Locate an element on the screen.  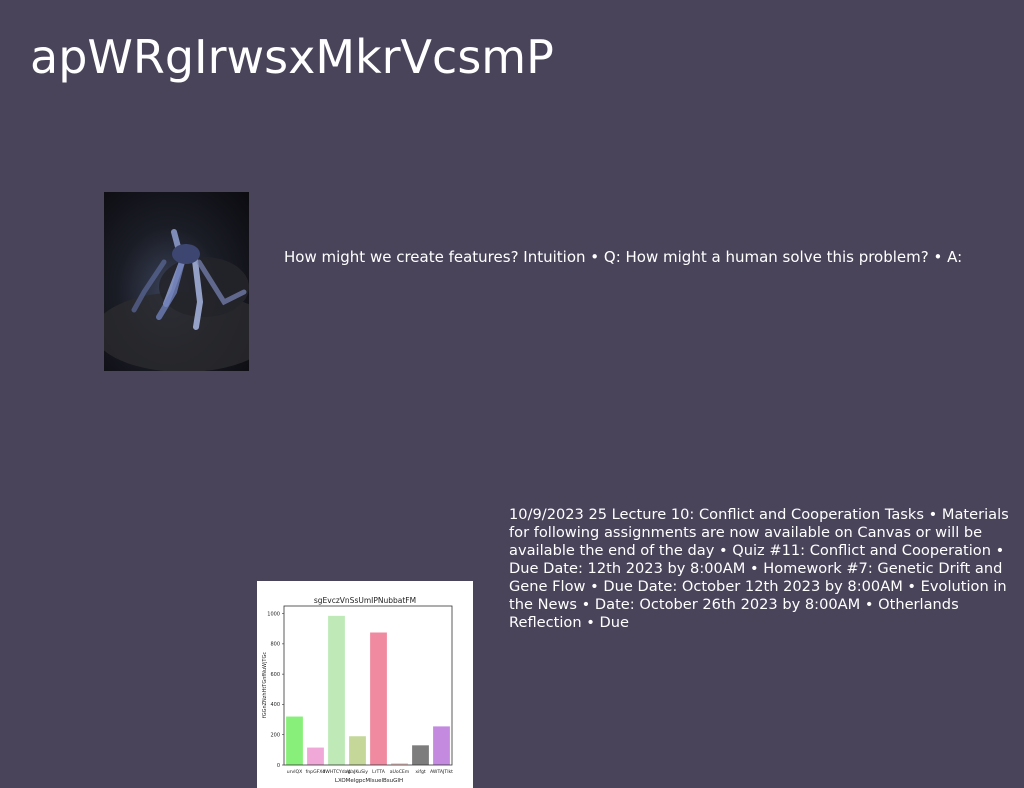
y-tick-label: 800 is located at coordinates (275, 645).